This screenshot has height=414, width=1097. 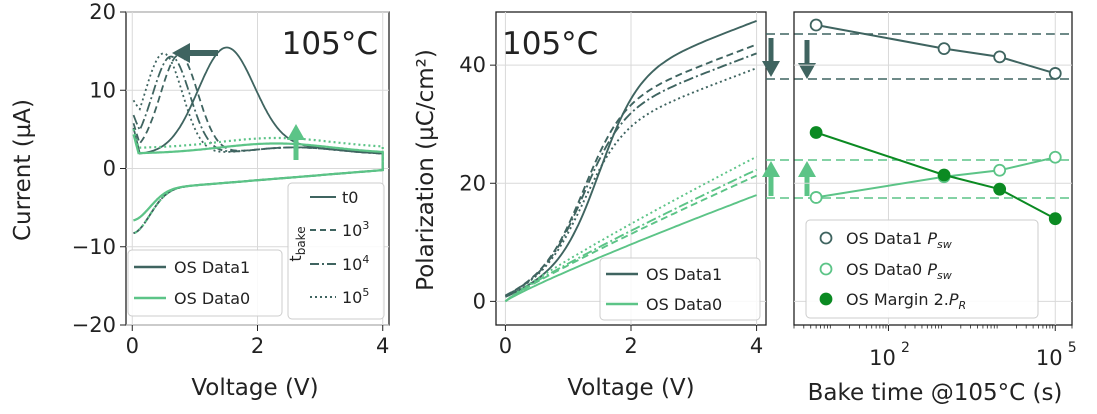 What do you see at coordinates (355, 263) in the screenshot?
I see `legend-item-1e4: 104` at bounding box center [355, 263].